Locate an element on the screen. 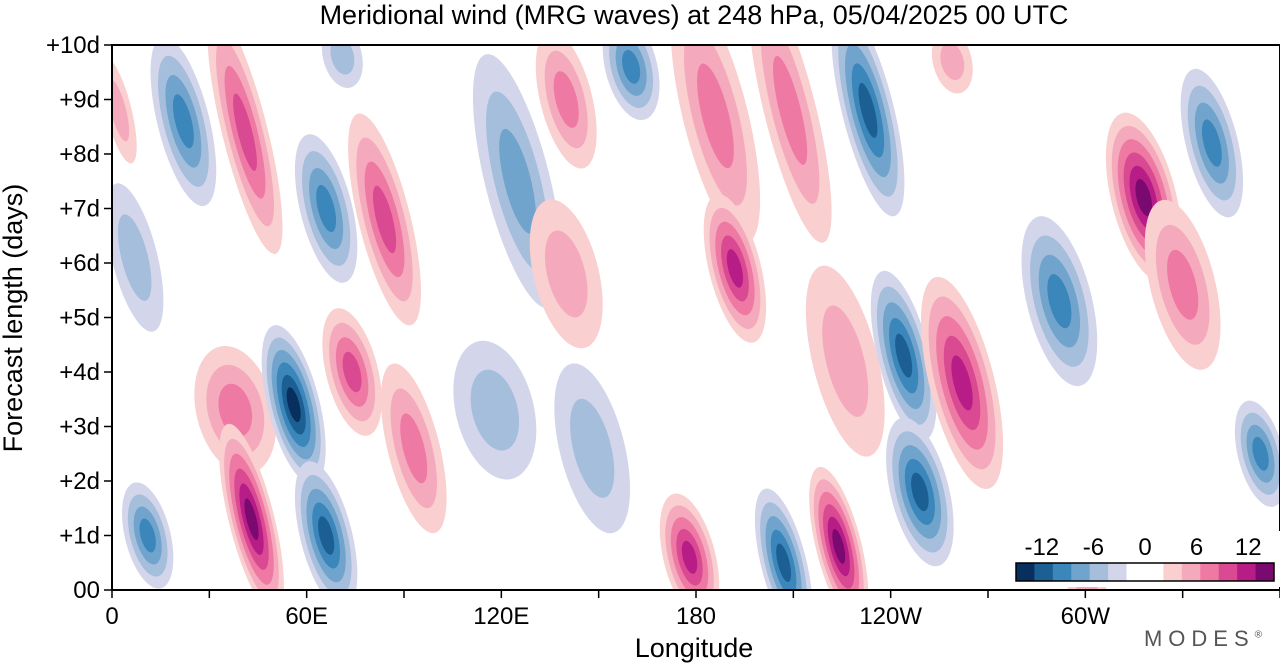  y-tick-label: +4d is located at coordinates (79, 372).